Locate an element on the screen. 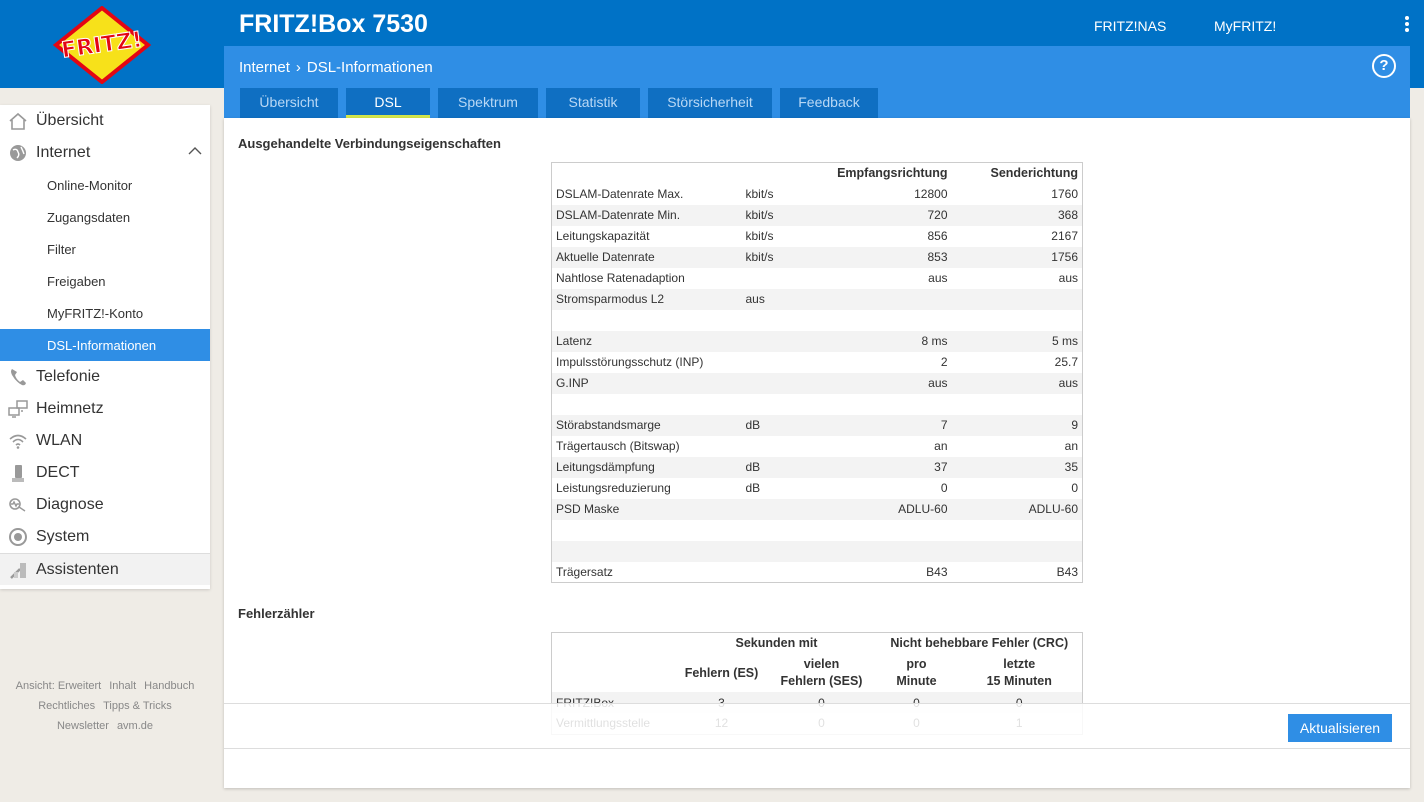  nav-dect: DECT is located at coordinates (105, 473).